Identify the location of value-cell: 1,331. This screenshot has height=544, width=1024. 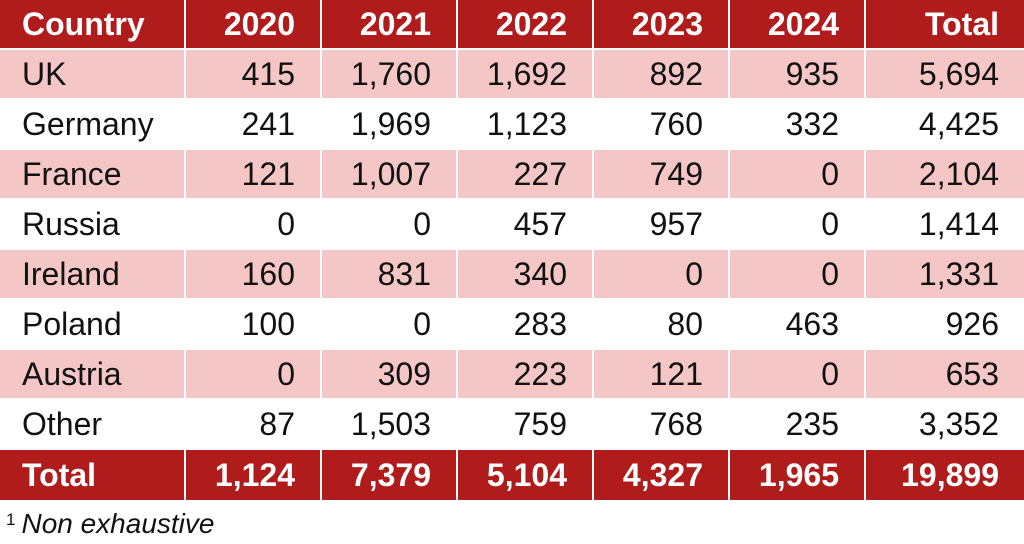
(945, 275).